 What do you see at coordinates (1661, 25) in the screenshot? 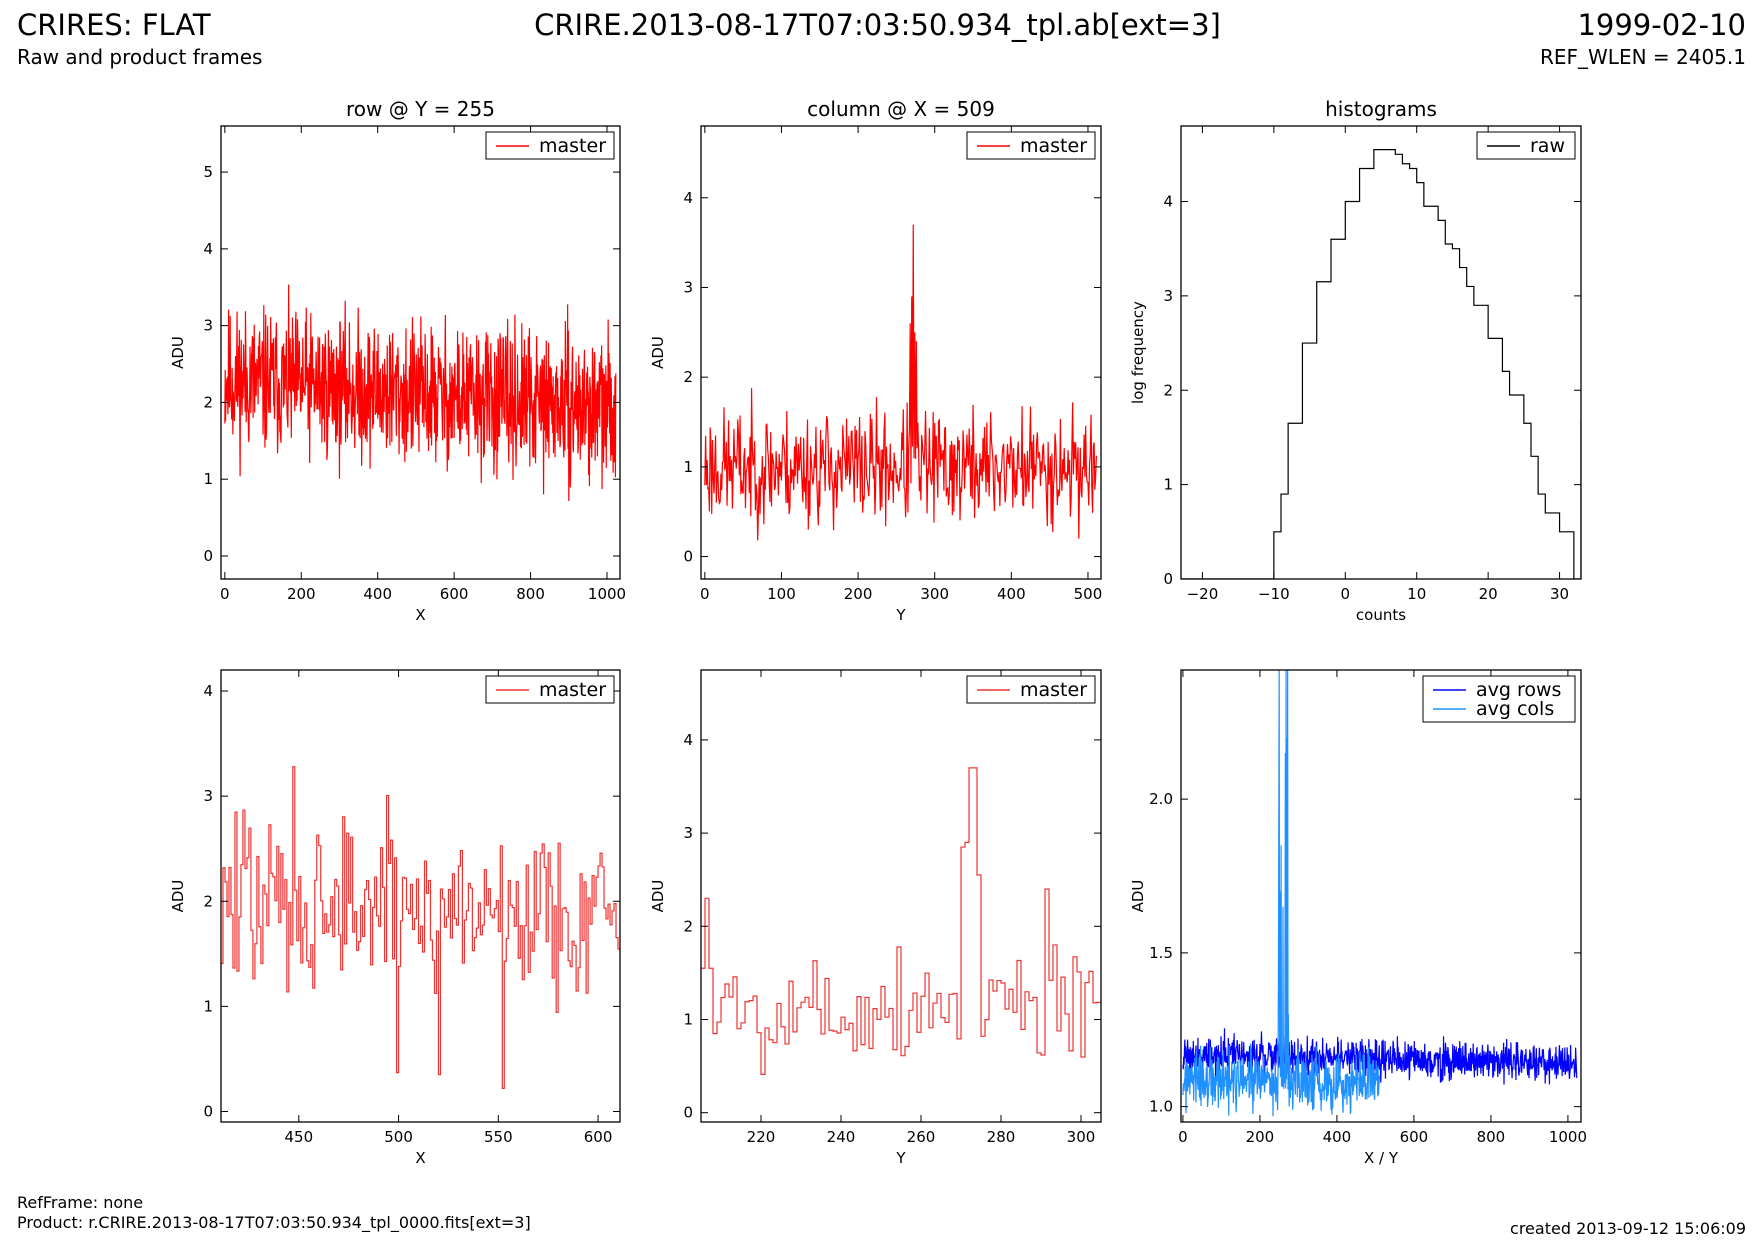
I see `observation-date: 1999-02-10` at bounding box center [1661, 25].